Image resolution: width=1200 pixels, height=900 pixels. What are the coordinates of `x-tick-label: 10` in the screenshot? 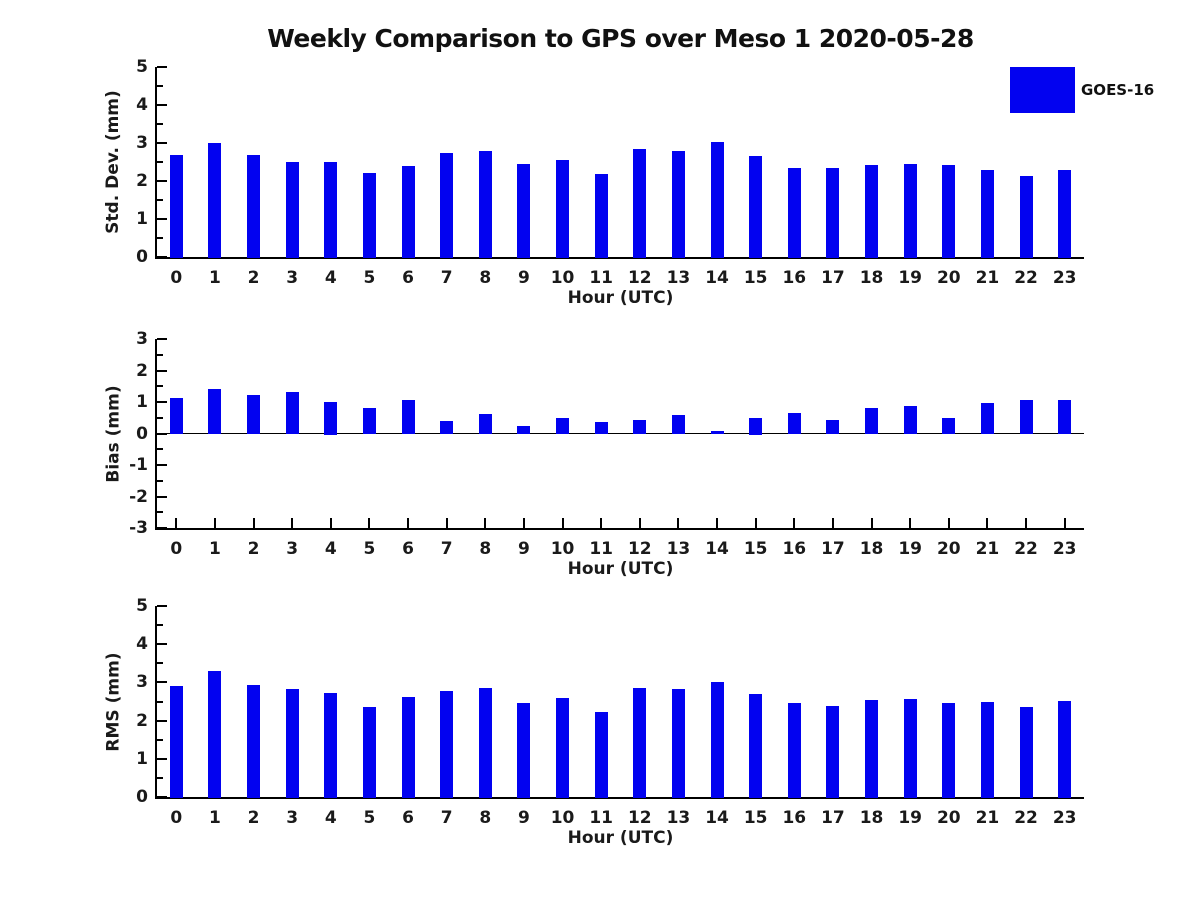 It's located at (562, 278).